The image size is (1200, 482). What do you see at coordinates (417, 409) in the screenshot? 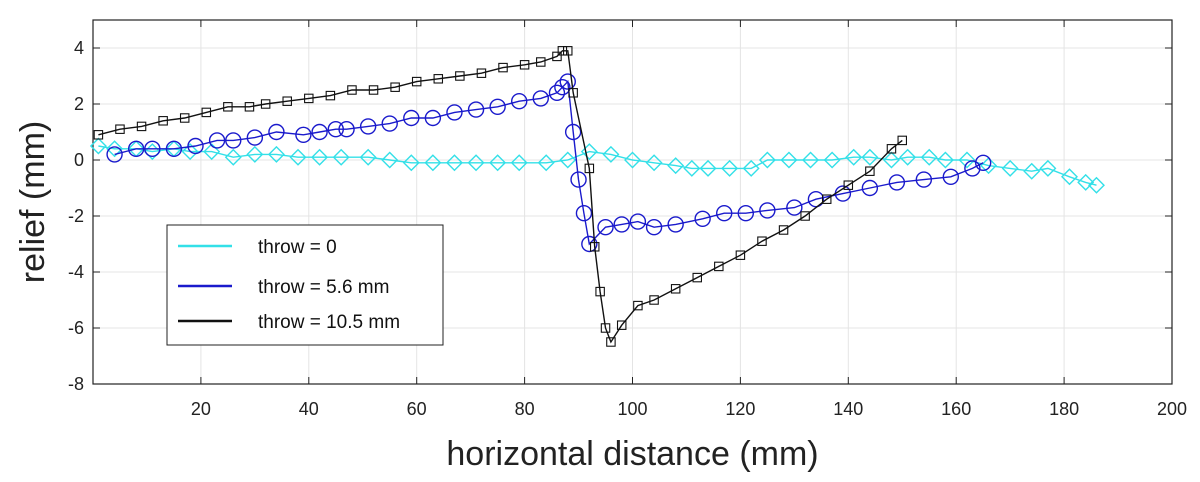
I see `x-tick-label: 60` at bounding box center [417, 409].